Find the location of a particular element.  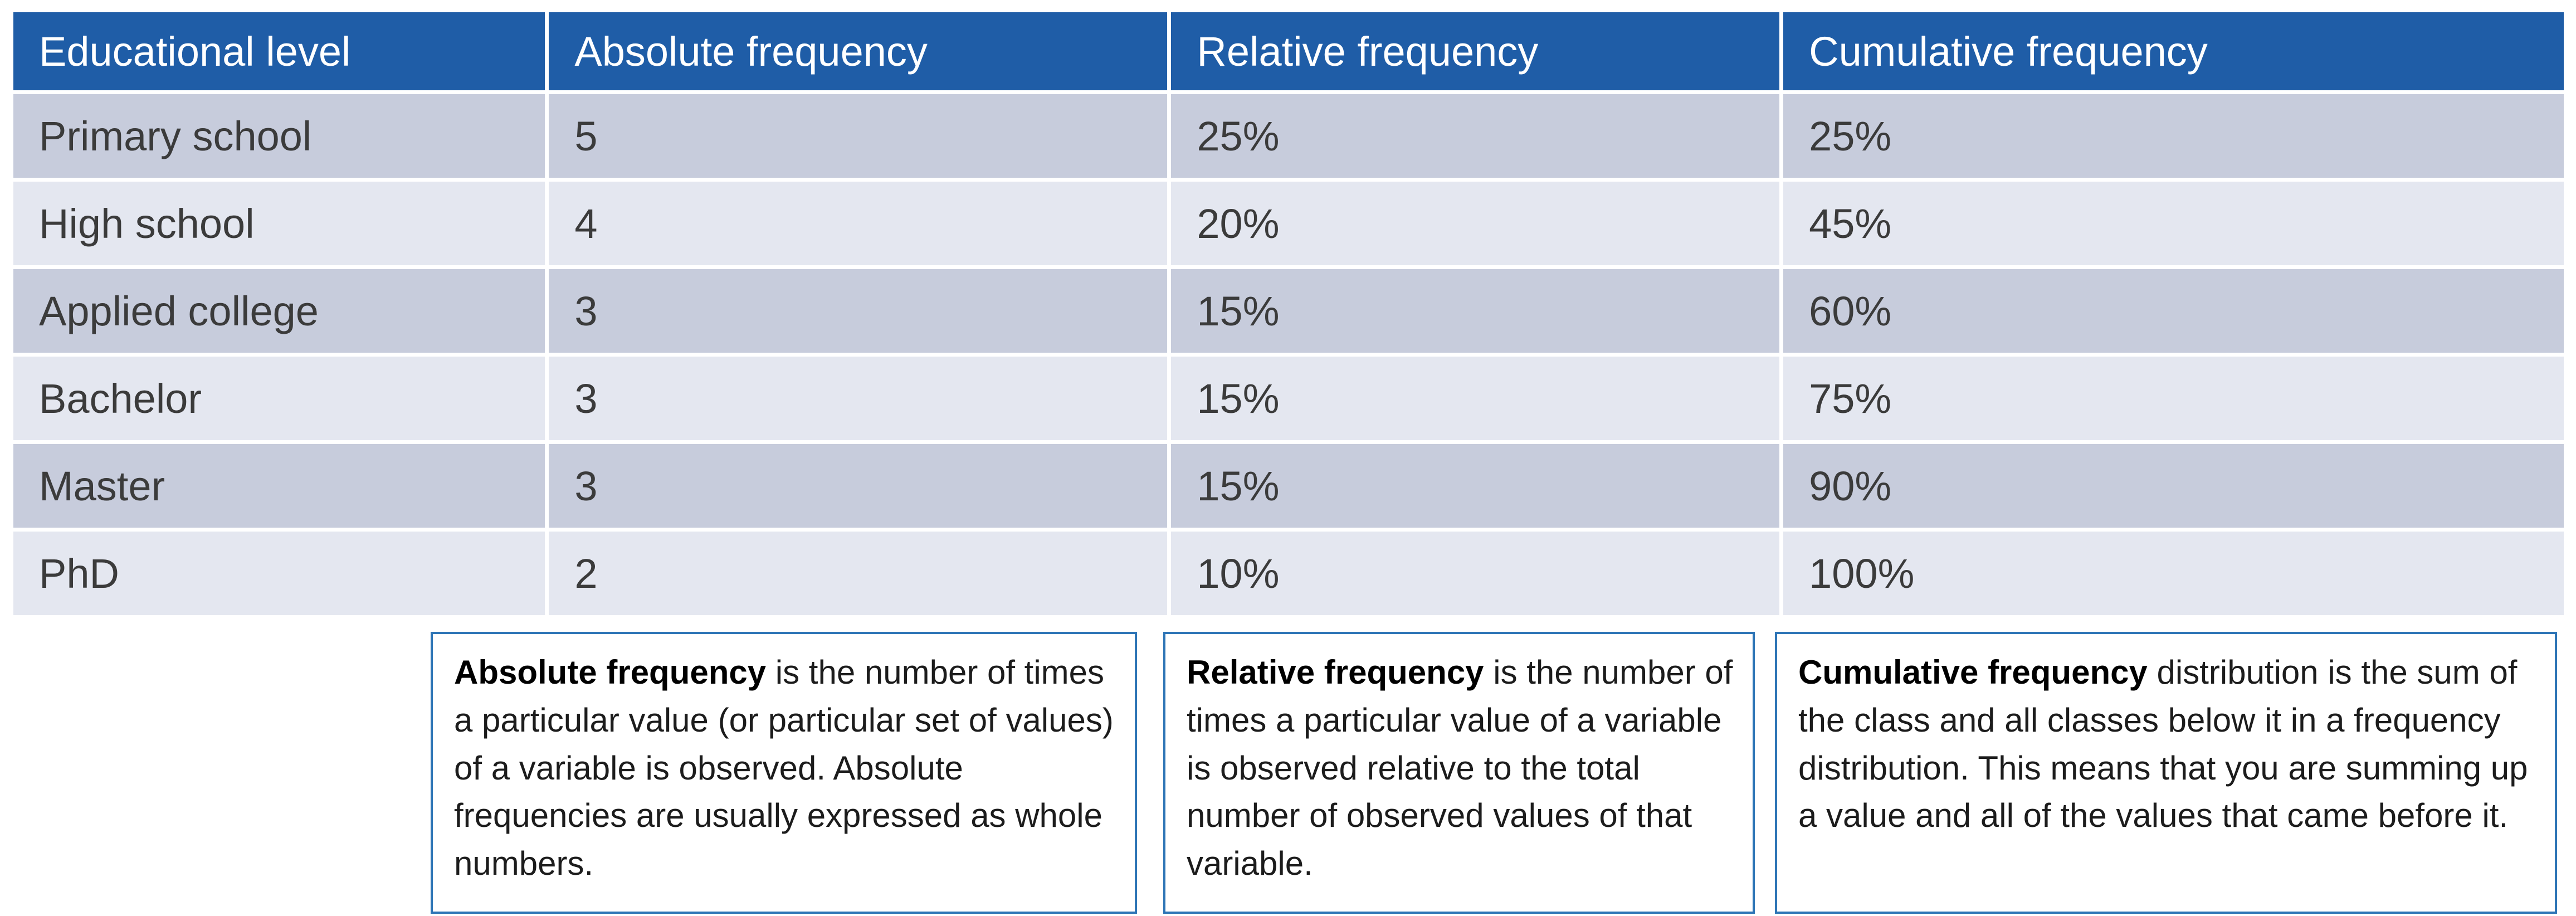

cell-educational-level: Primary school is located at coordinates (281, 138).